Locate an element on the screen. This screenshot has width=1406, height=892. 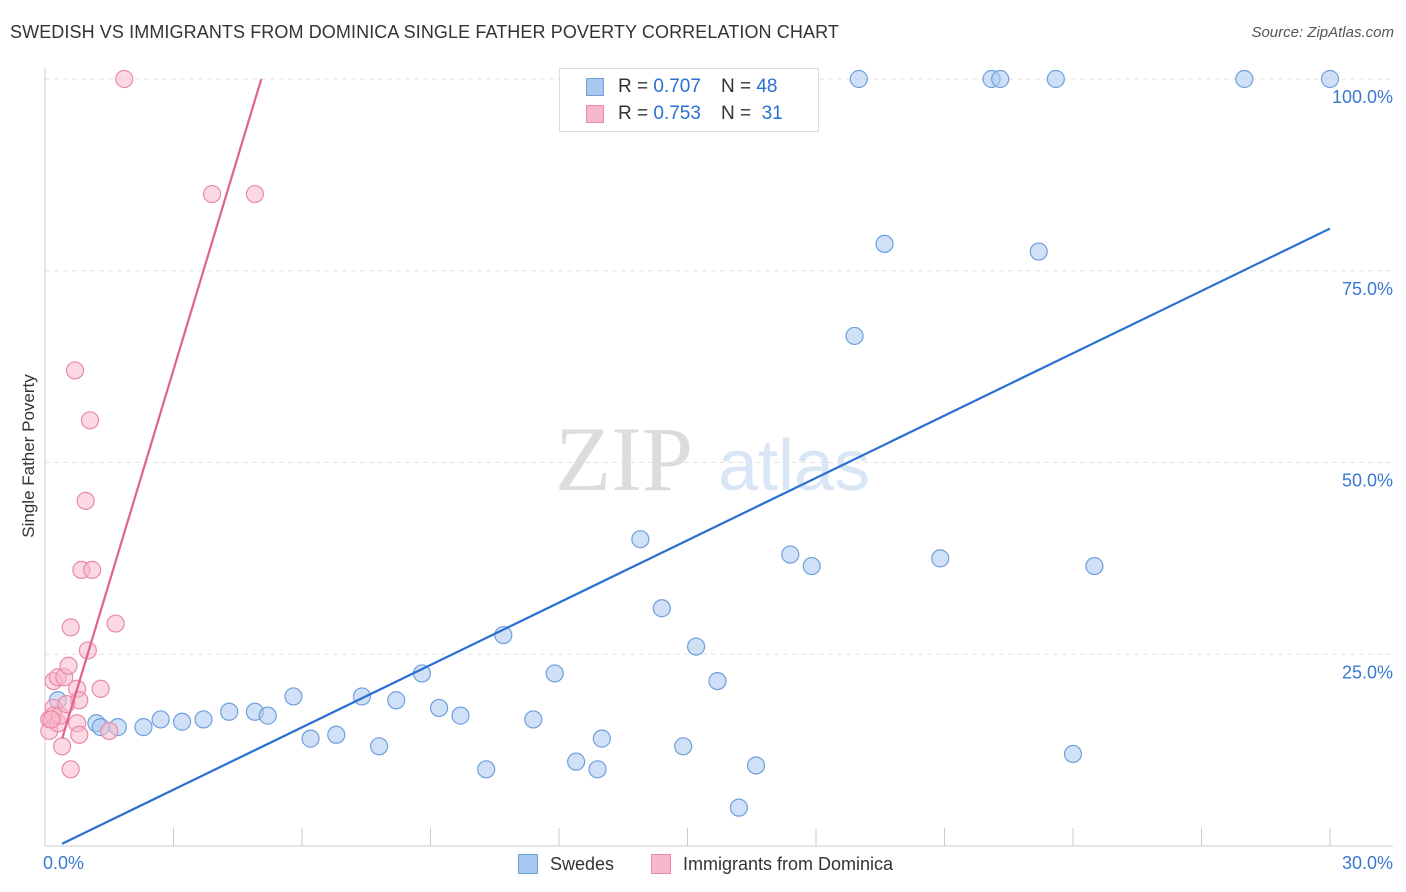
bottom-legend-swatch-dominica is located at coordinates (661, 864).